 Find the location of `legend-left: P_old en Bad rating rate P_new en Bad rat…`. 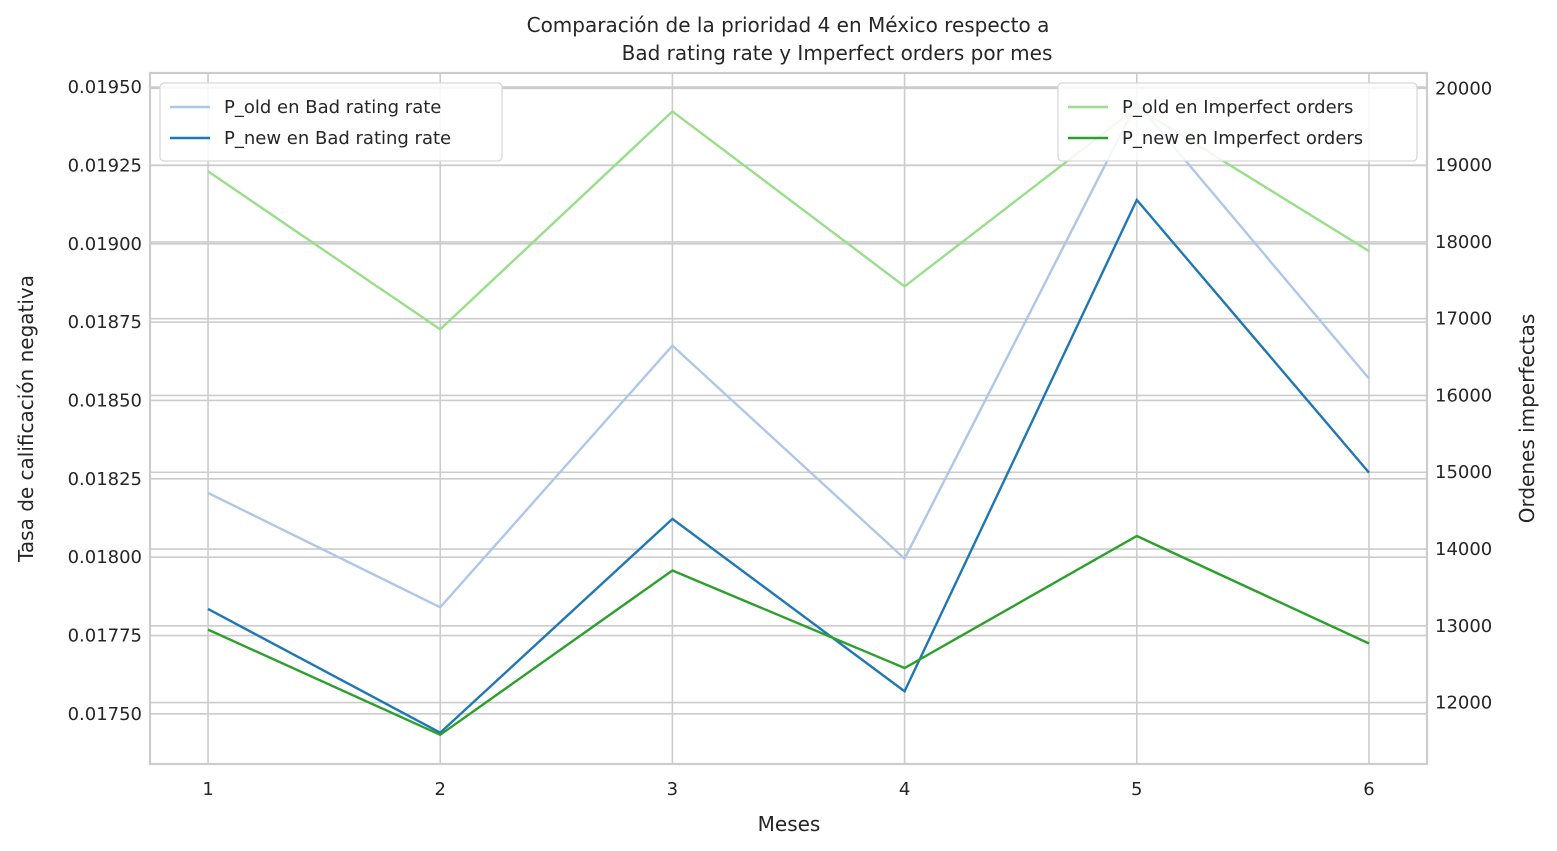

legend-left: P_old en Bad rating rate P_new en Bad rat… is located at coordinates (331, 122).